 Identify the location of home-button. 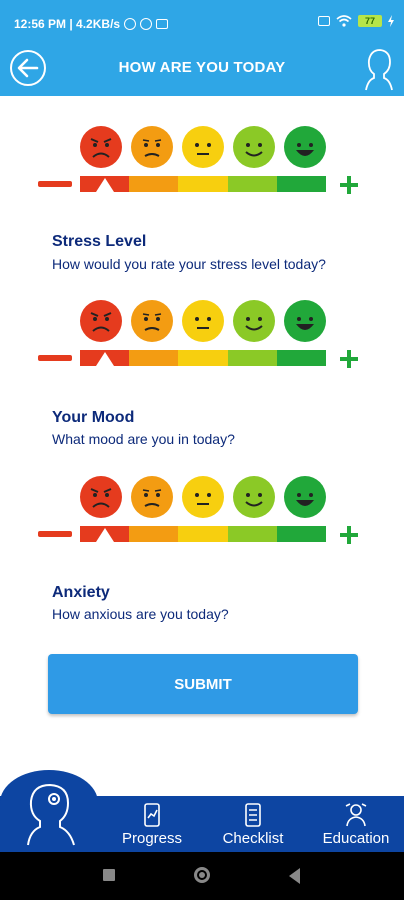
(202, 875).